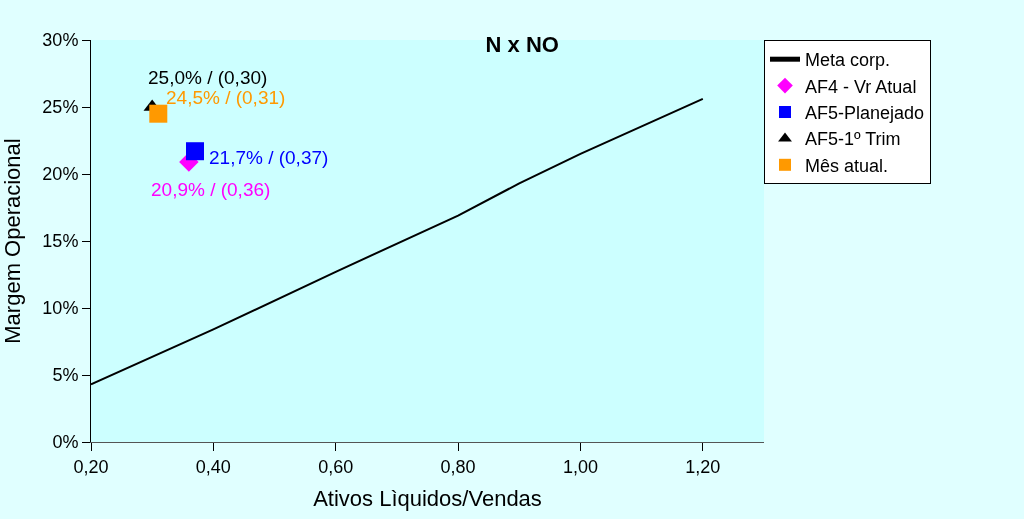  I want to click on y-tick-label: 10%, so click(60, 308).